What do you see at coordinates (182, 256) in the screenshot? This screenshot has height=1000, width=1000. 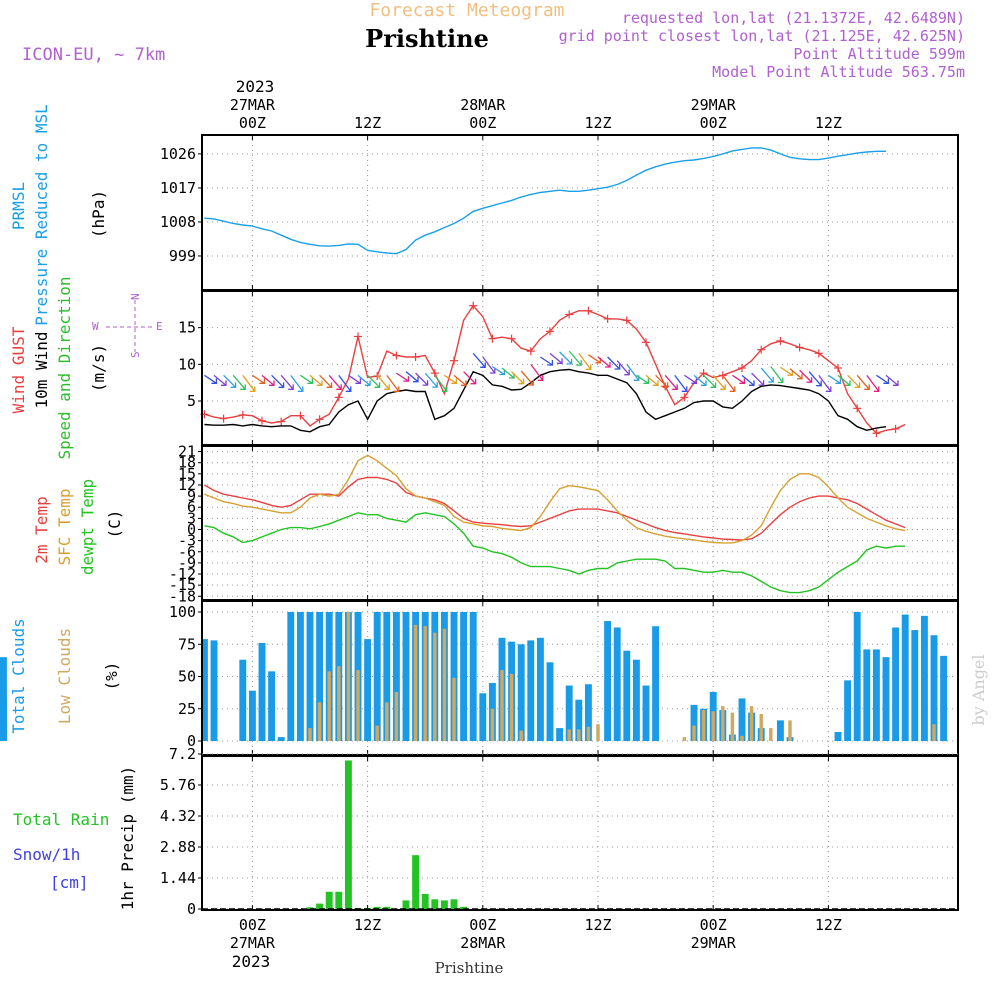 I see `y-tick-label: 999` at bounding box center [182, 256].